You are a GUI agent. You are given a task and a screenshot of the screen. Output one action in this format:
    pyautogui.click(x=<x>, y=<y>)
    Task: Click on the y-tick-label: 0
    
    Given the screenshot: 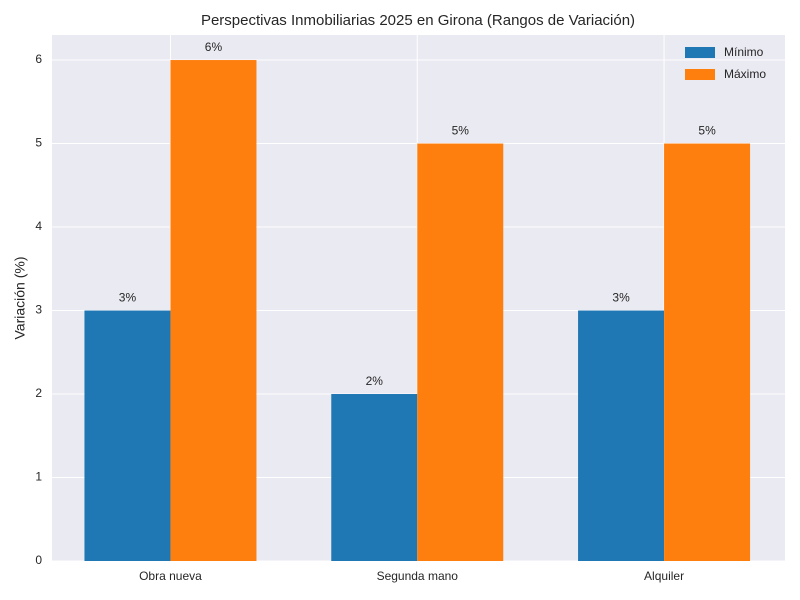 What is the action you would take?
    pyautogui.click(x=38, y=560)
    